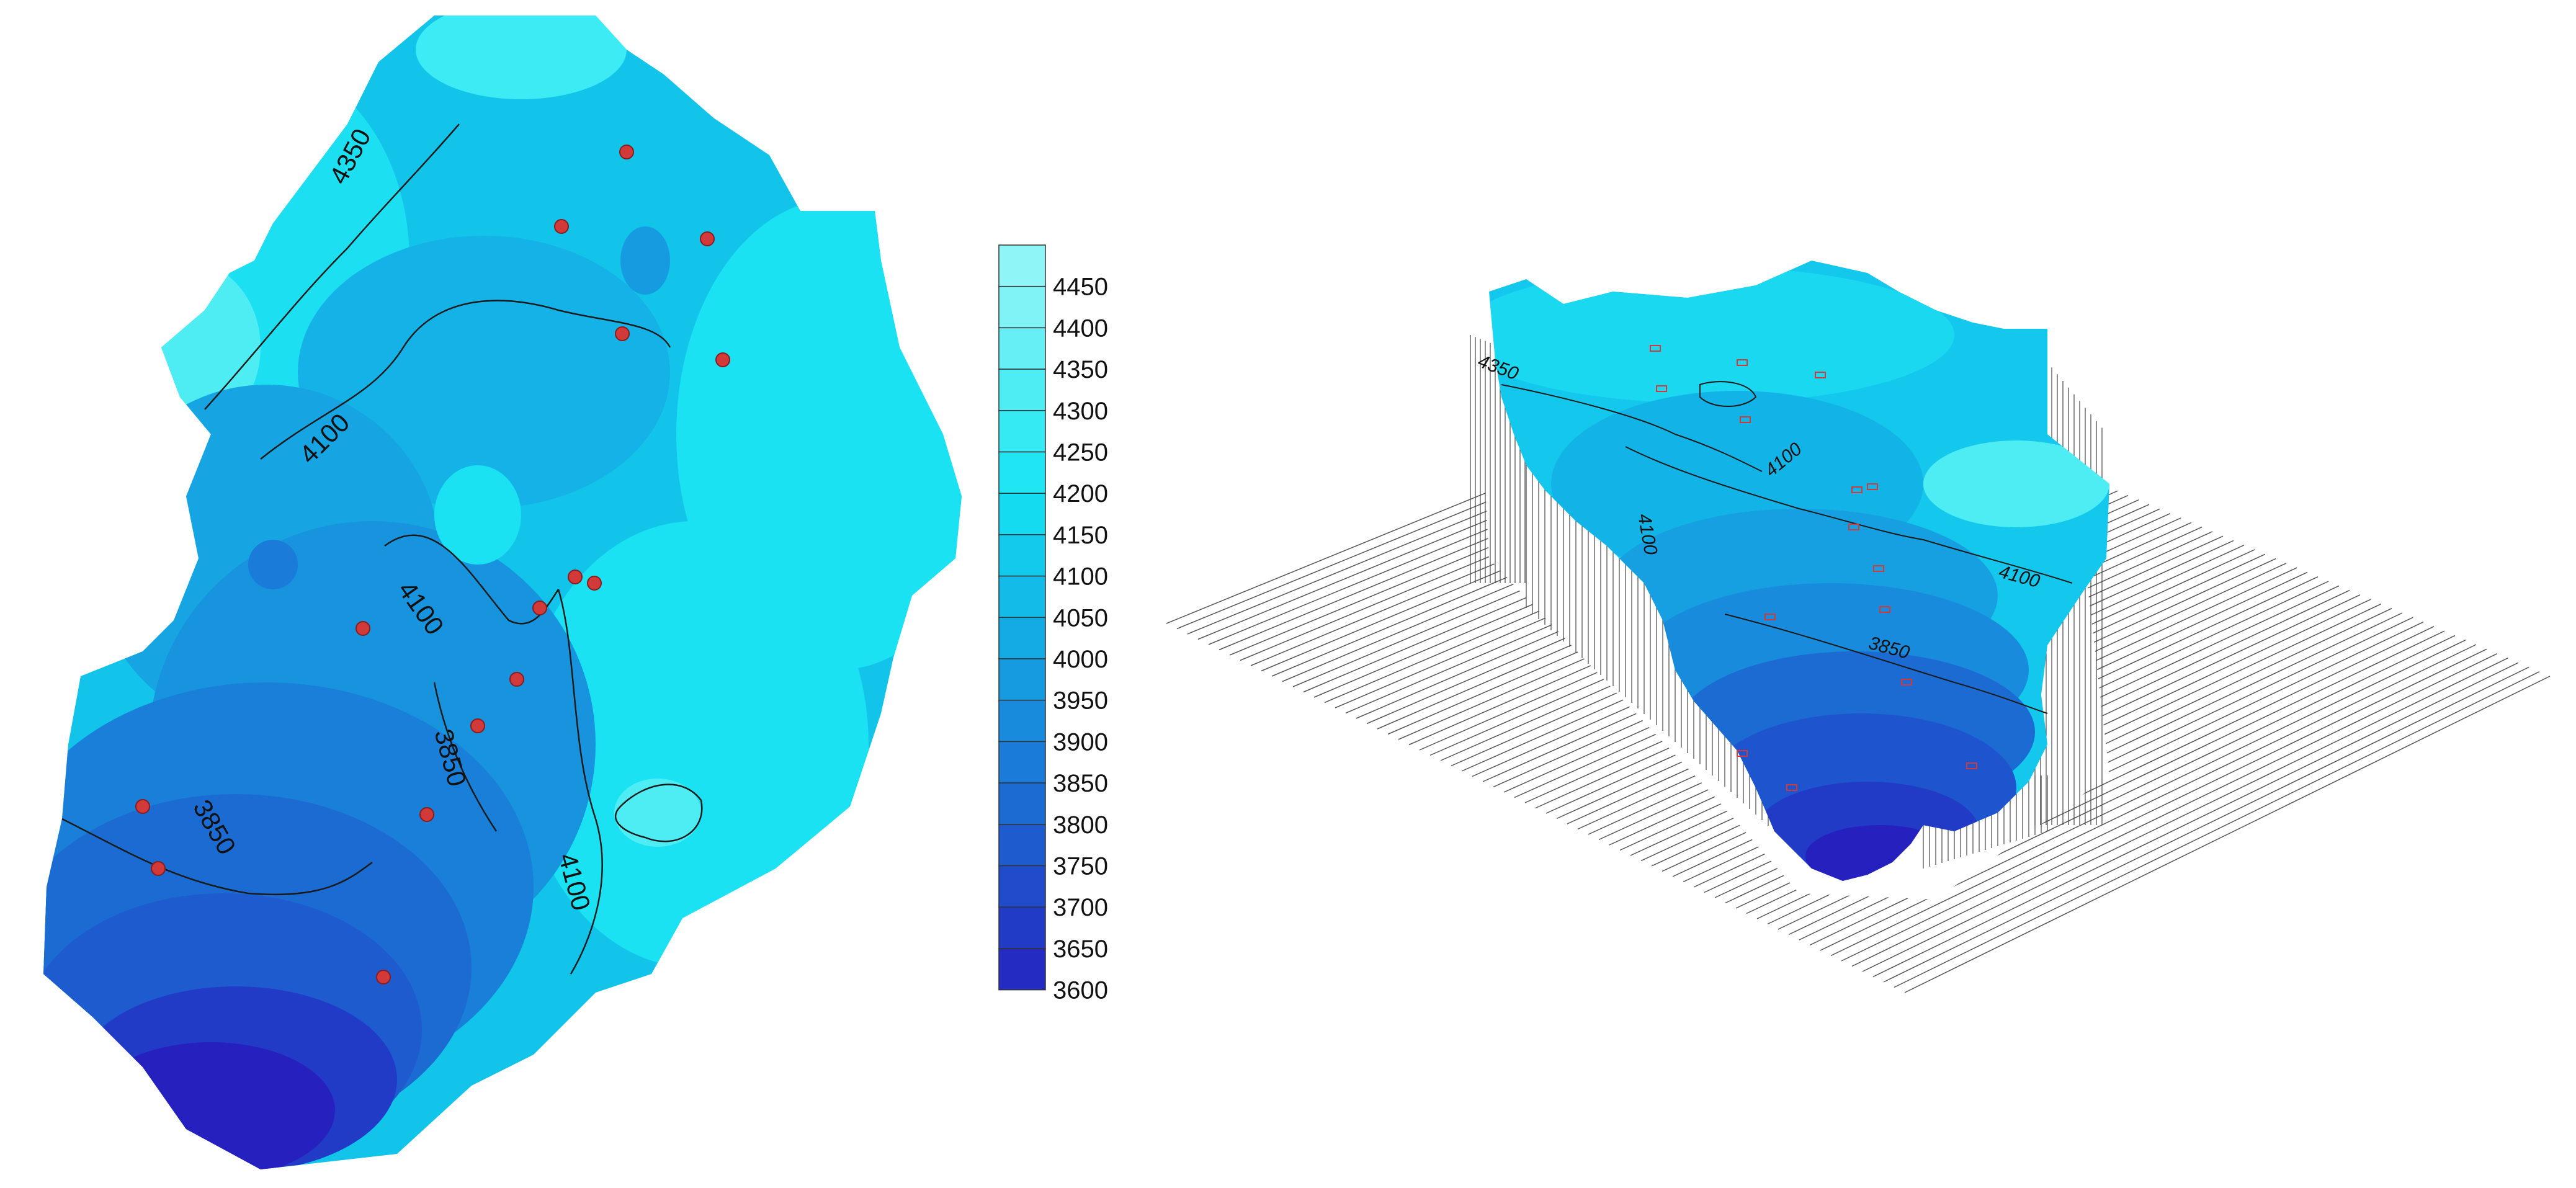  I want to click on surface-well-markers, so click(1813, 568).